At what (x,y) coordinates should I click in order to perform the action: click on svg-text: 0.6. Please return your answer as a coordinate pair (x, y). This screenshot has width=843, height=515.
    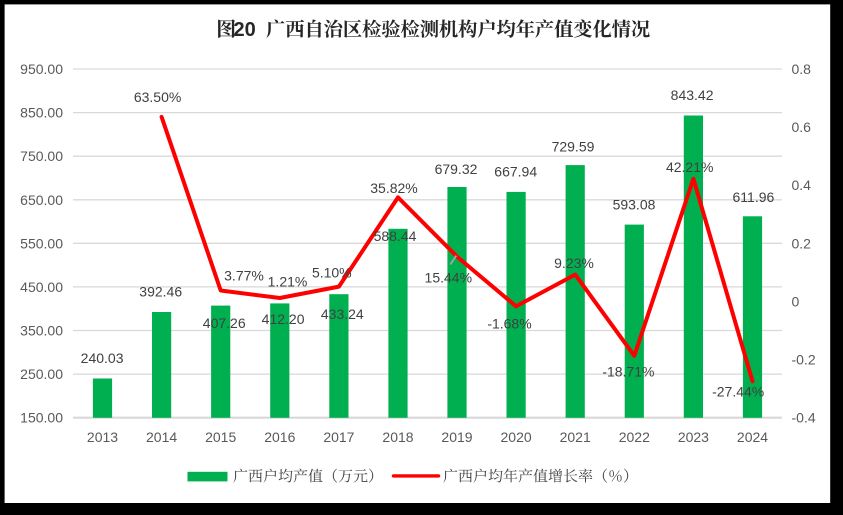
    Looking at the image, I should click on (802, 127).